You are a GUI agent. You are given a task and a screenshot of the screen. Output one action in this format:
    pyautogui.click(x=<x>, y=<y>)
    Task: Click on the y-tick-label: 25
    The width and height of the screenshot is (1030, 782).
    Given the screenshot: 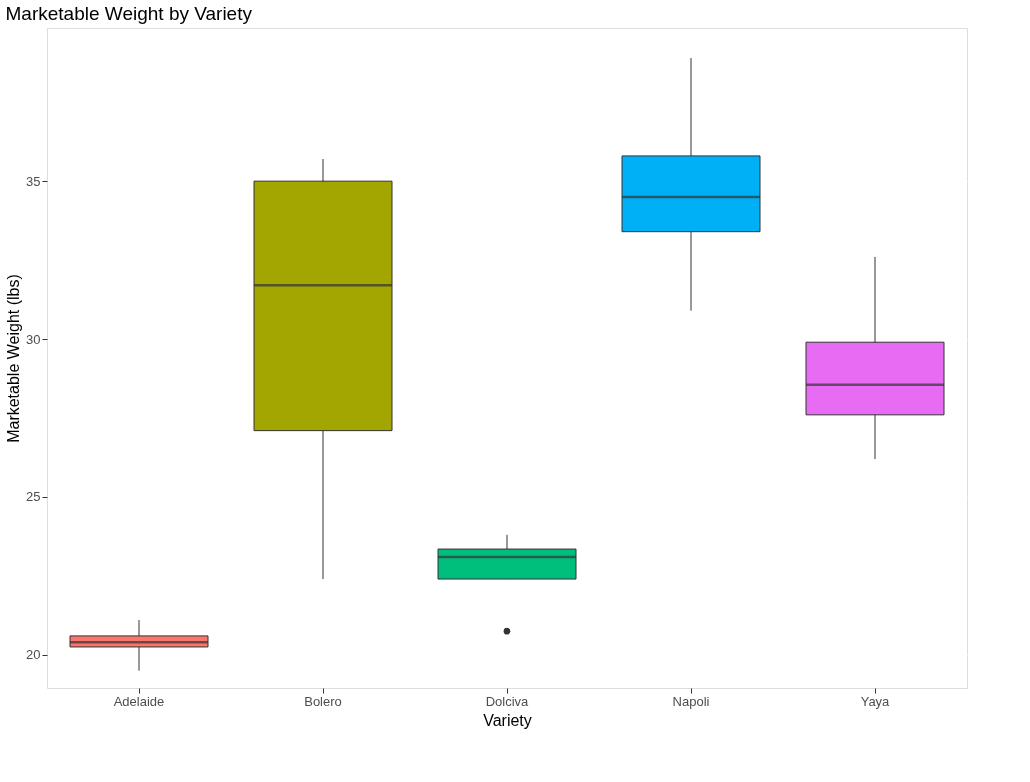 What is the action you would take?
    pyautogui.click(x=33, y=497)
    